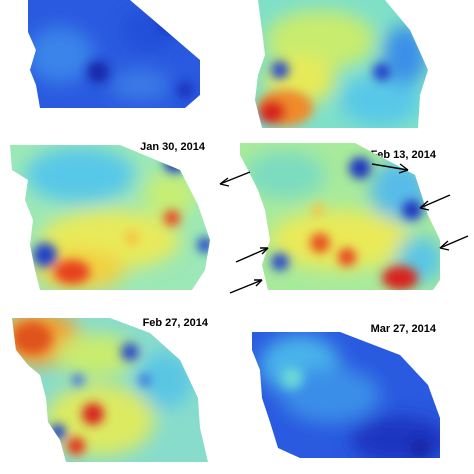  Describe the element at coordinates (346, 390) in the screenshot. I see `map-panel-6: Mar 27, 2014` at that location.